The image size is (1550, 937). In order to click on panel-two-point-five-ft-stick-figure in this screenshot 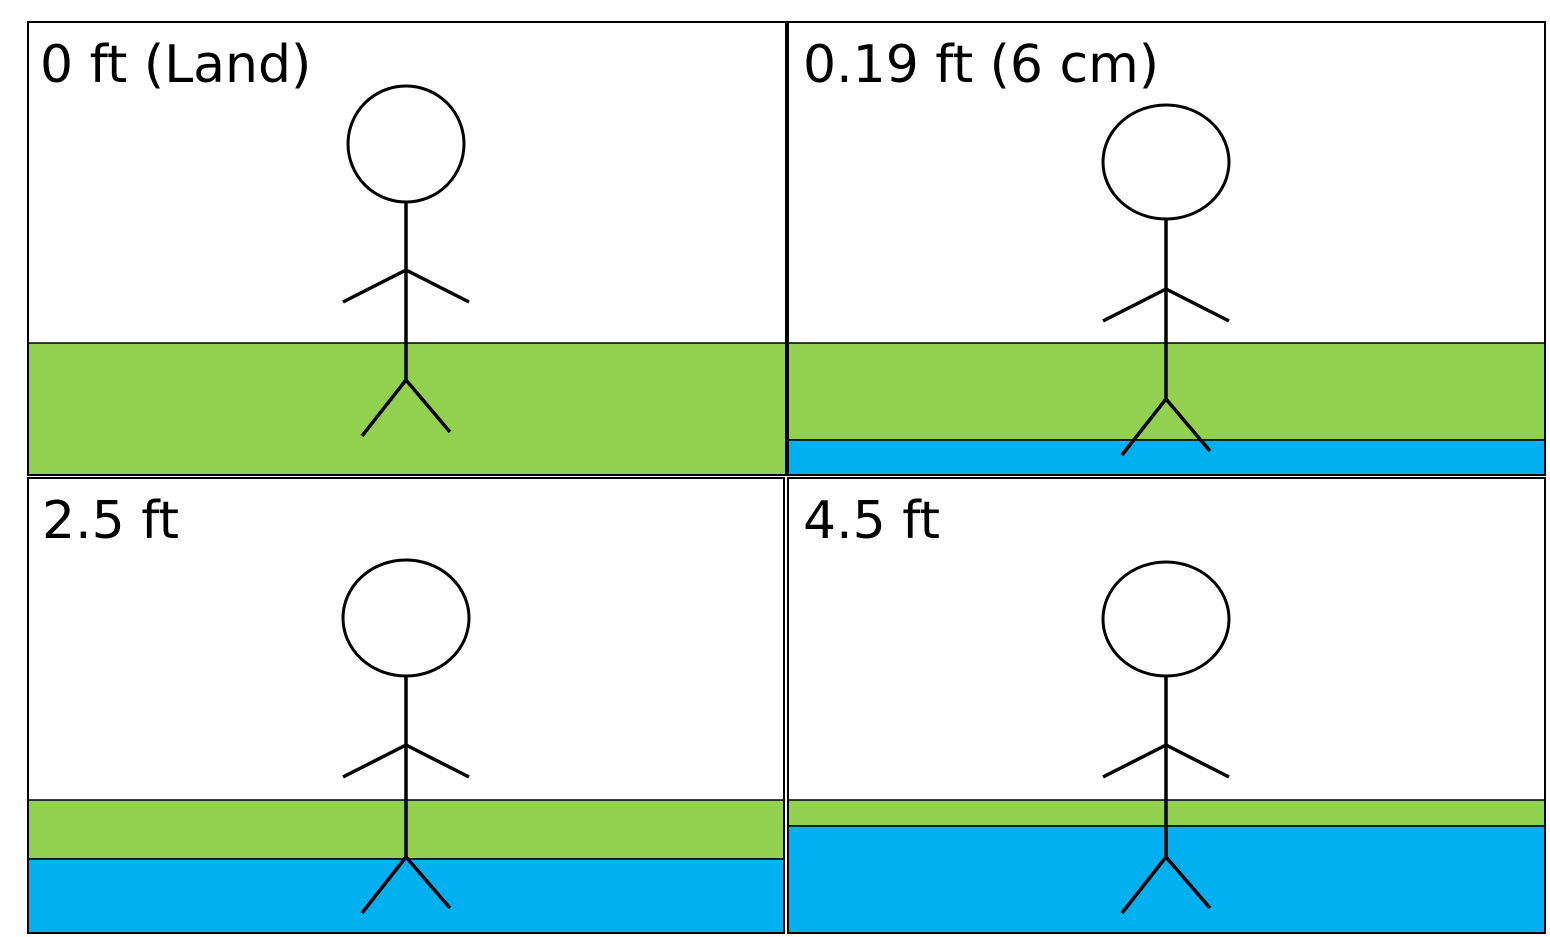, I will do `click(406, 736)`.